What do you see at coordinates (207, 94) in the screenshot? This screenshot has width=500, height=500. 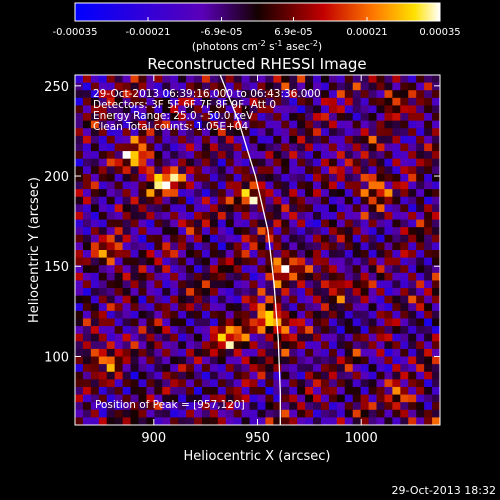 I see `annotation-time-range: 29-Oct-2013 06:39:16.000 to 06:43:36.000` at bounding box center [207, 94].